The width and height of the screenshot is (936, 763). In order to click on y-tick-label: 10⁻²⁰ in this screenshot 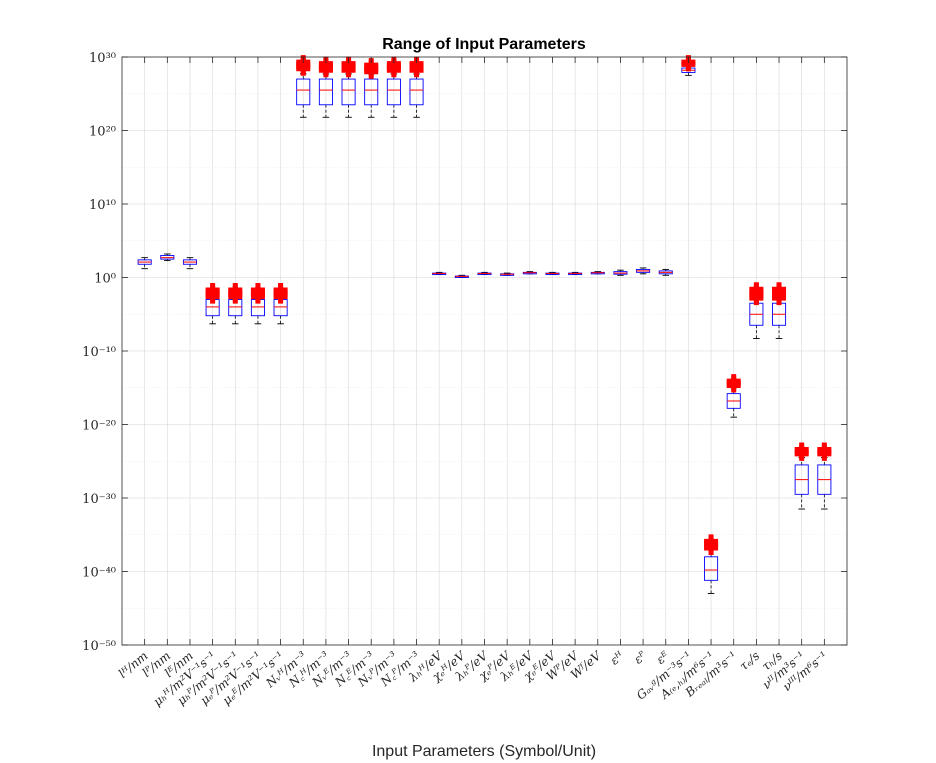, I will do `click(99, 426)`.